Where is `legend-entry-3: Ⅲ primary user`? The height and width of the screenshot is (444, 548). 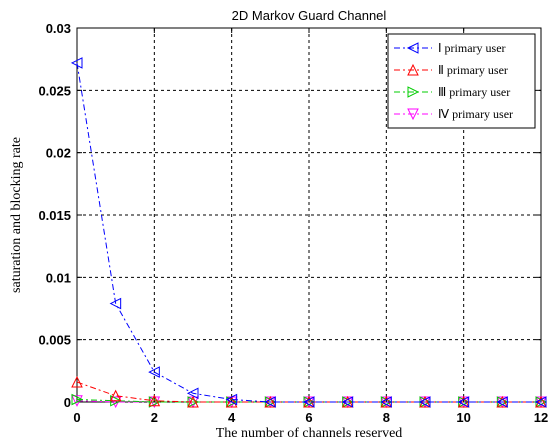 legend-entry-3: Ⅲ primary user is located at coordinates (452, 92).